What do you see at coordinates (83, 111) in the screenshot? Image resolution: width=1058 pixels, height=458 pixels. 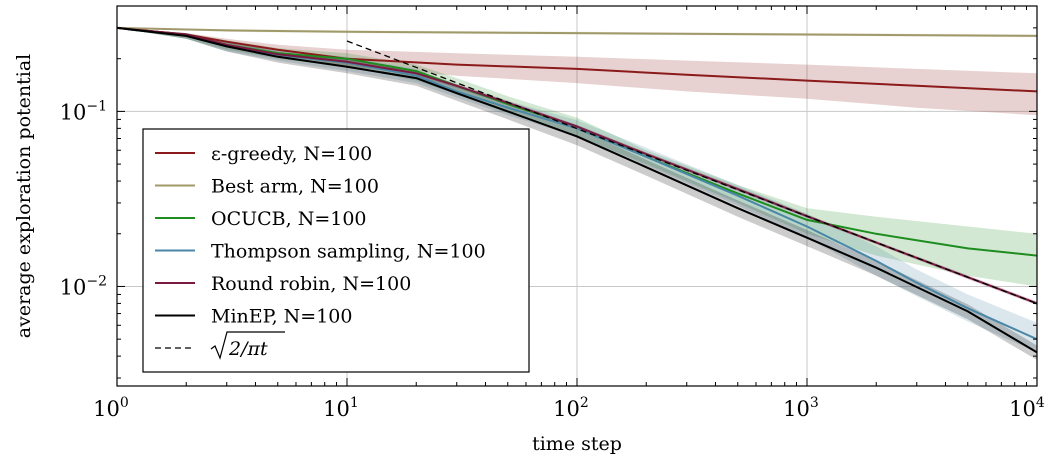 I see `y-tick-label-0: 10⁻¹` at bounding box center [83, 111].